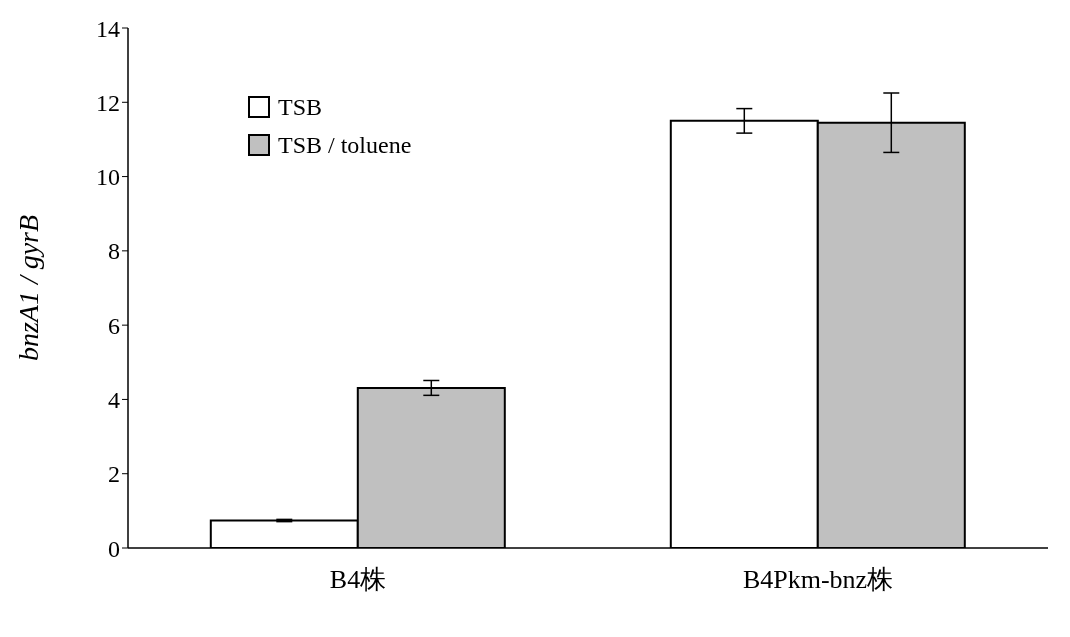 This screenshot has height=637, width=1070. What do you see at coordinates (108, 28) in the screenshot?
I see `y-tick-label: 14` at bounding box center [108, 28].